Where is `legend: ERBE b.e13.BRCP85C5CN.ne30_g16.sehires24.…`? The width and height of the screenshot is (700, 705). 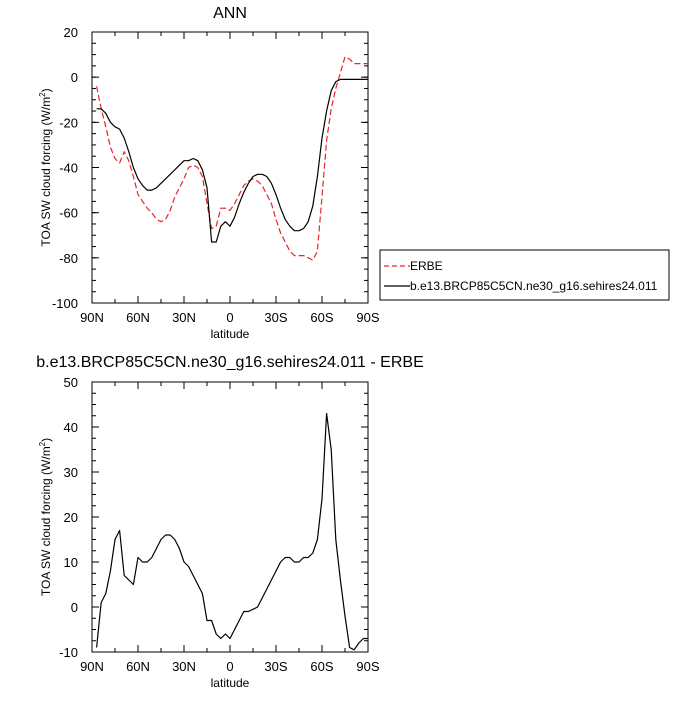
legend: ERBE b.e13.BRCP85C5CN.ne30_g16.sehires24.… is located at coordinates (524, 275).